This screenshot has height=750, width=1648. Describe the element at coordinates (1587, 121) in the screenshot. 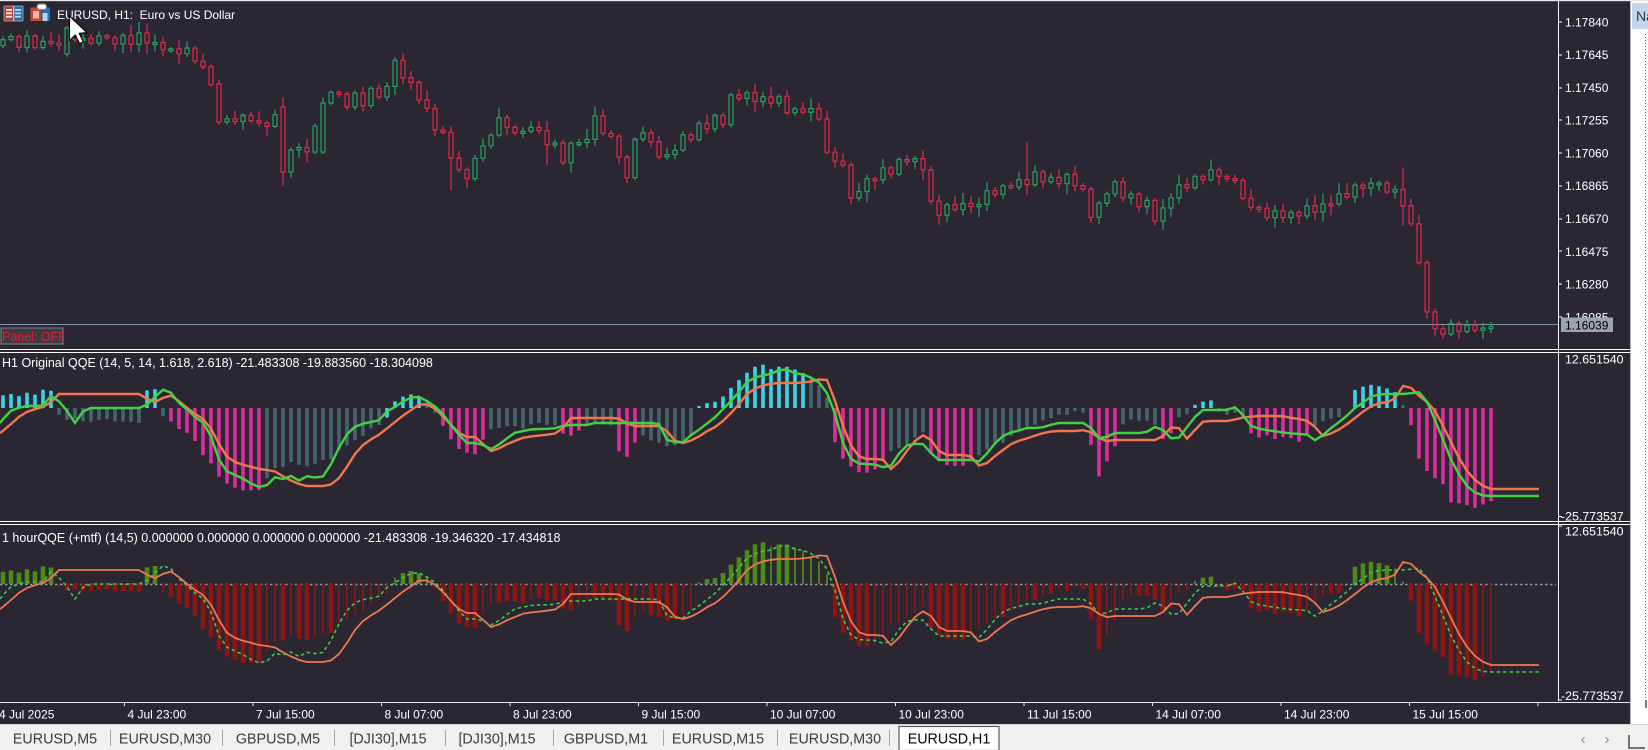

I see `svg-text: 1.17255` at that location.